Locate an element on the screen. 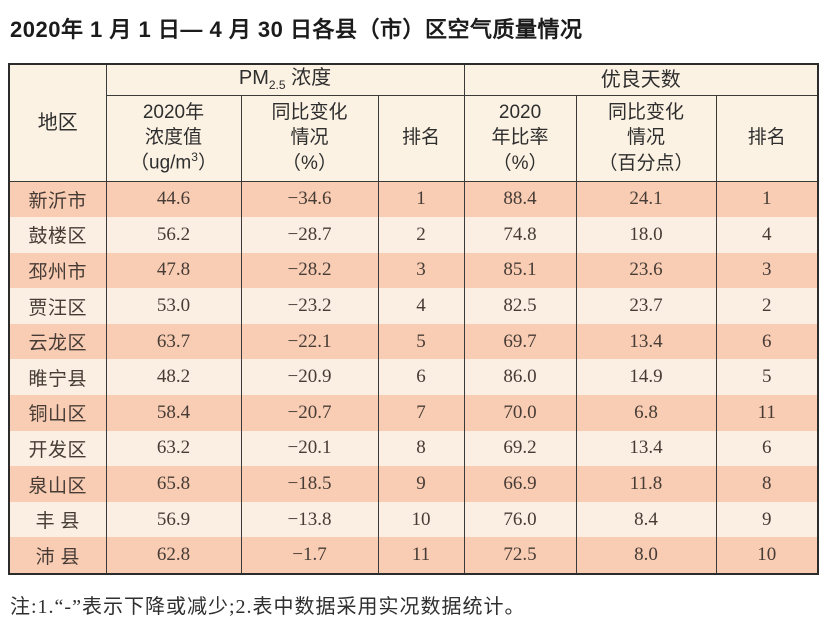  cell-good-rank: 11 is located at coordinates (767, 413).